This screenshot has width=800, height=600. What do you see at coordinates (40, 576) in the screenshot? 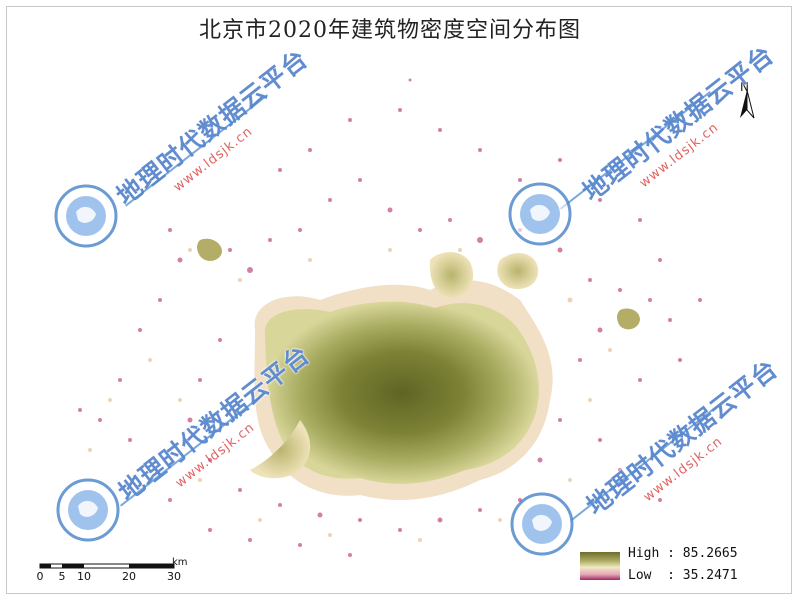
I see `scale-tick: 0` at bounding box center [40, 576].